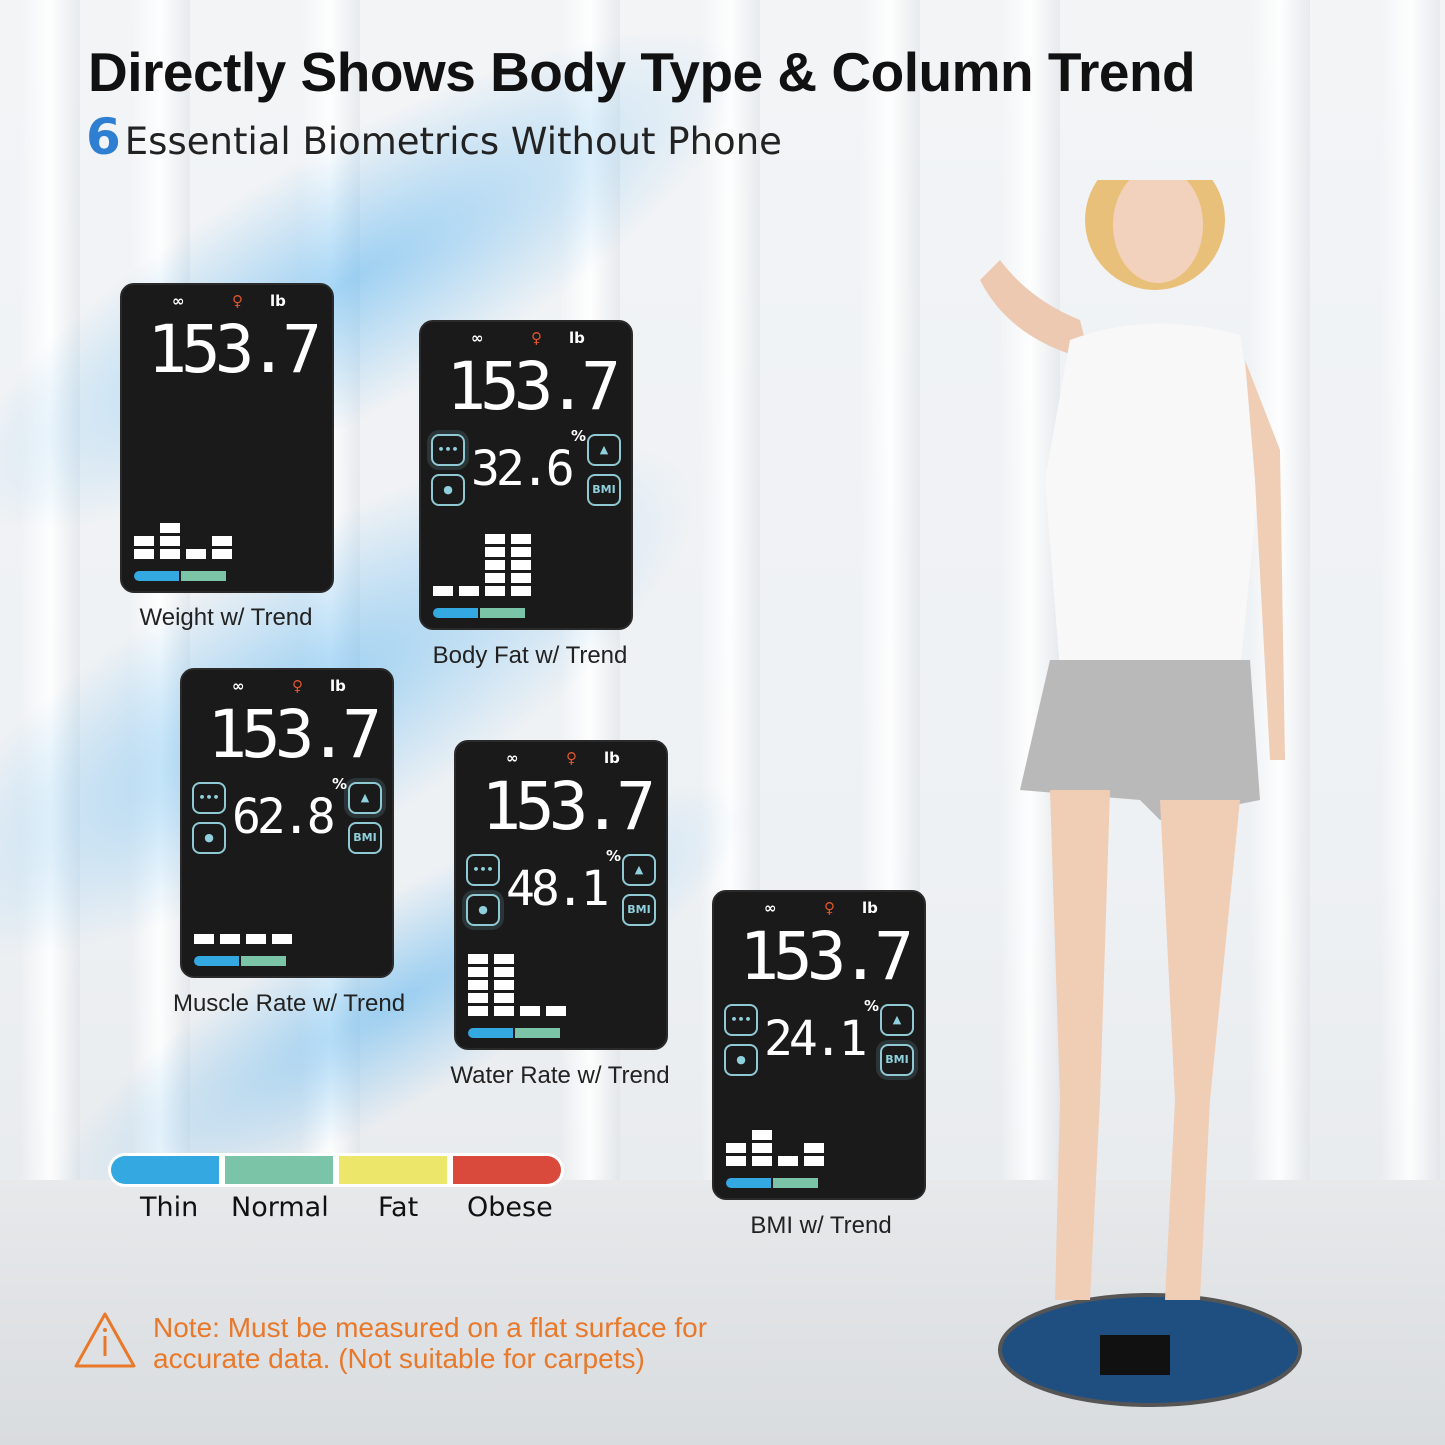 This screenshot has width=1445, height=1445. Describe the element at coordinates (103, 137) in the screenshot. I see `subtitle-number: 6` at that location.